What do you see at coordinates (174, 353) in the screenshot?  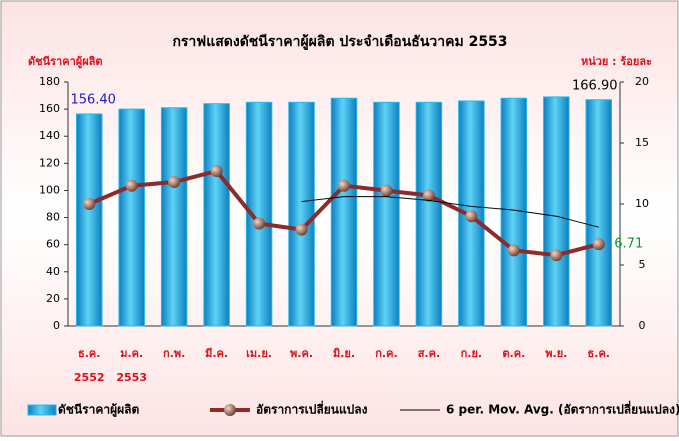 I see `x-tick-label: ก.พ.` at bounding box center [174, 353].